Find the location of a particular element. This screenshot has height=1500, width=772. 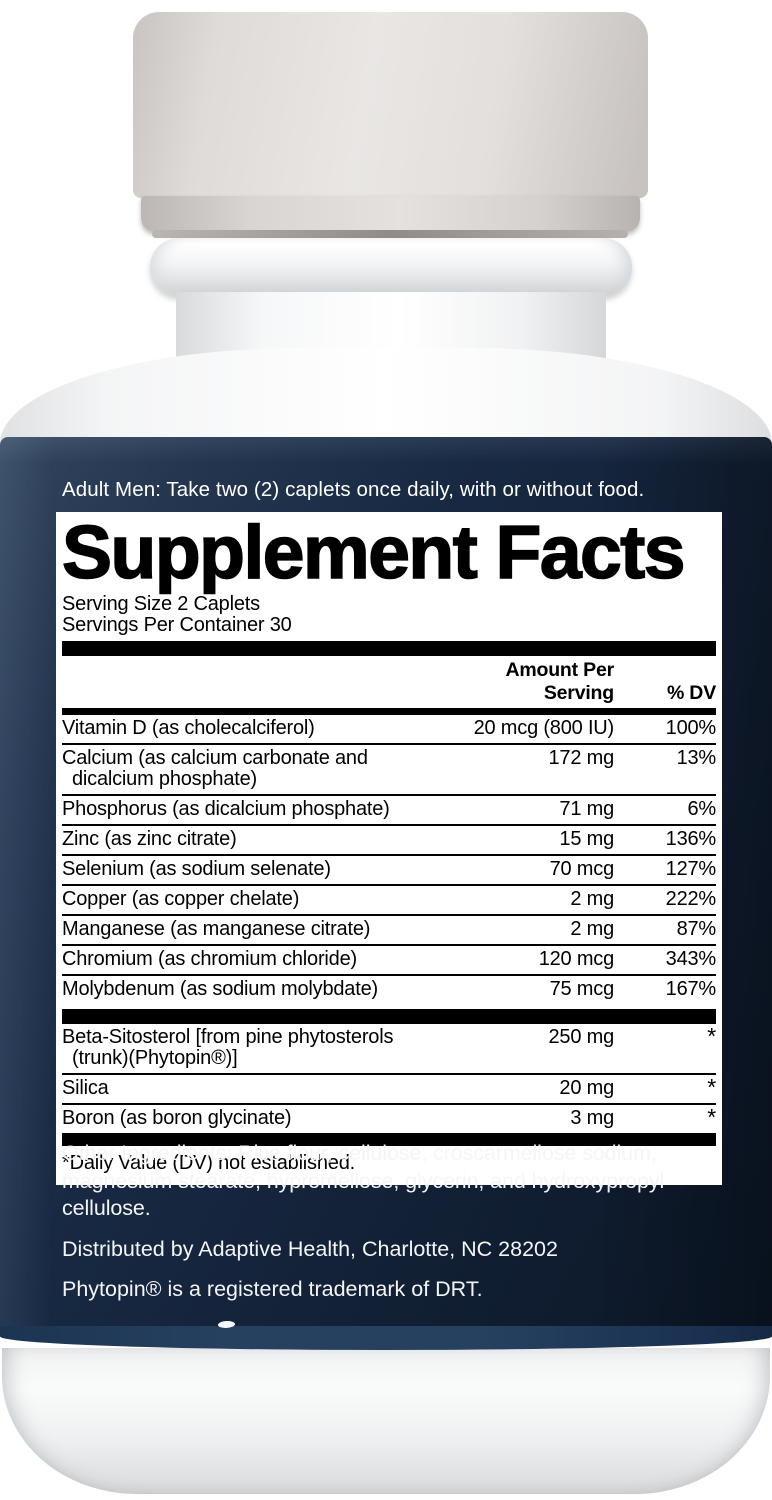

nutrient-name: Vitamin D (as cholecalciferol) is located at coordinates (188, 728).